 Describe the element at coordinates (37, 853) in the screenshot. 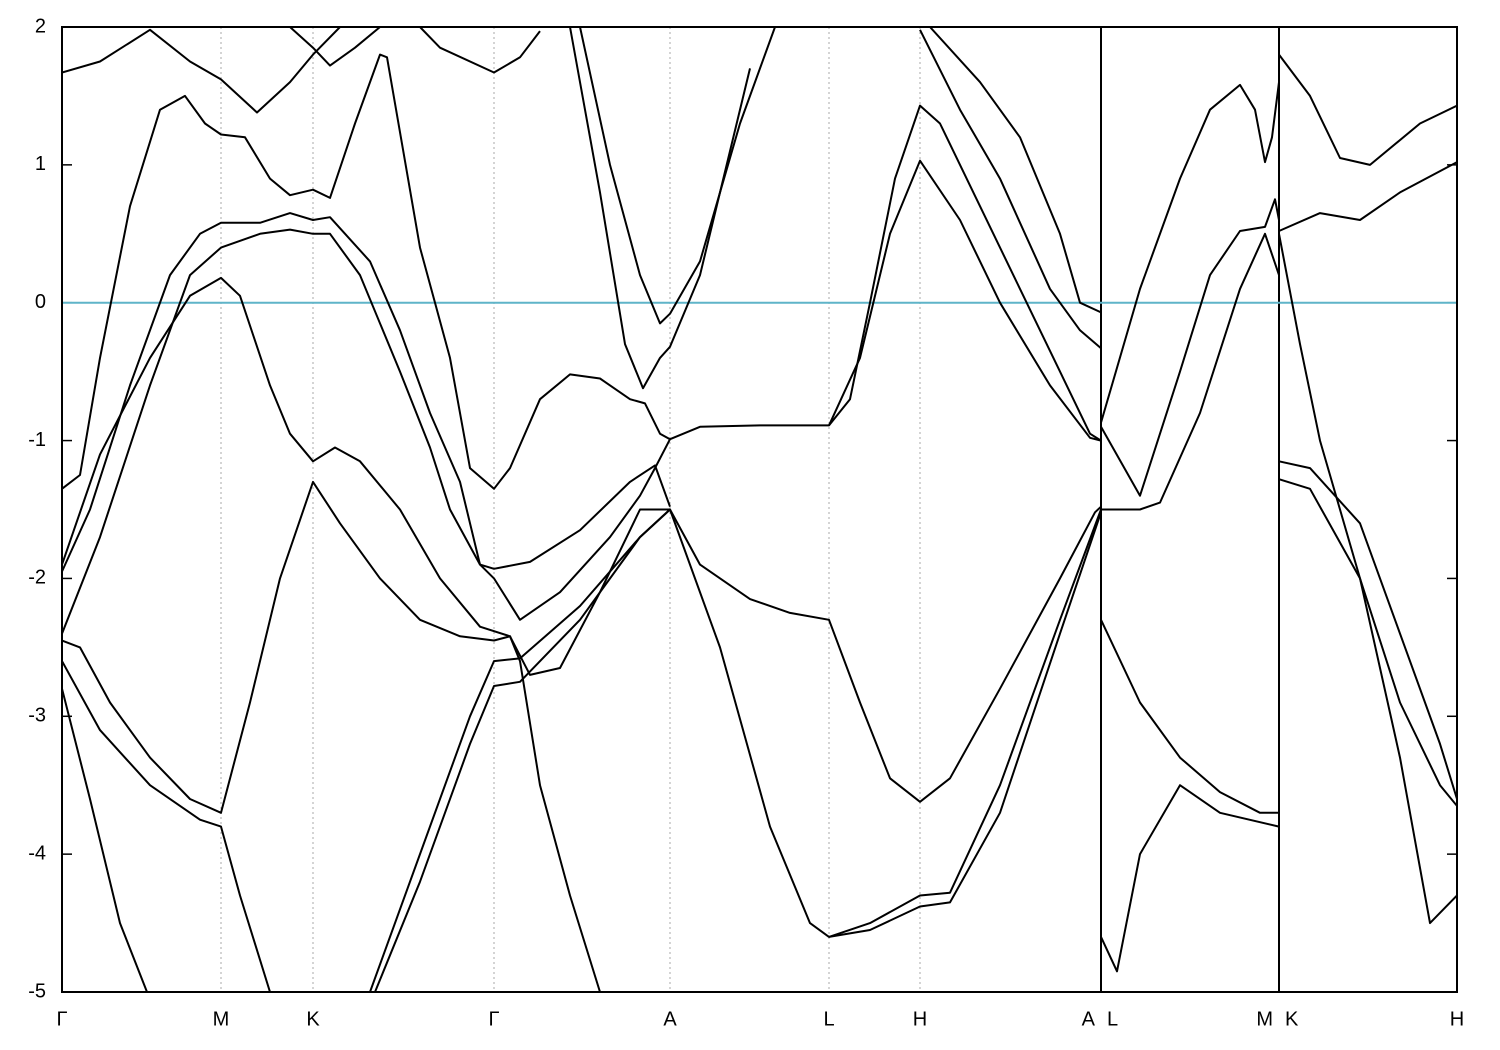

I see `y-tick-label: -4` at that location.